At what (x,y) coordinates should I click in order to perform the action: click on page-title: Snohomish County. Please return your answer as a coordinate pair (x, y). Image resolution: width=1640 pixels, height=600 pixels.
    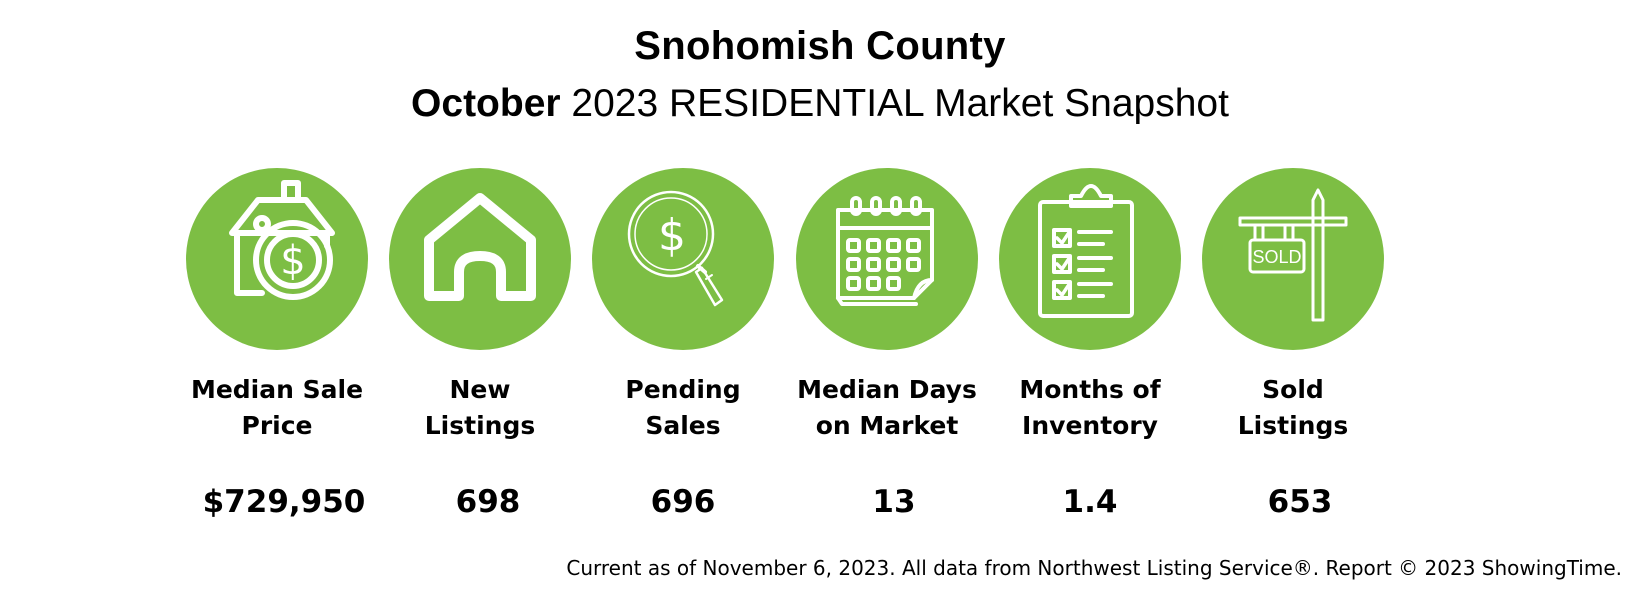
    Looking at the image, I should click on (820, 46).